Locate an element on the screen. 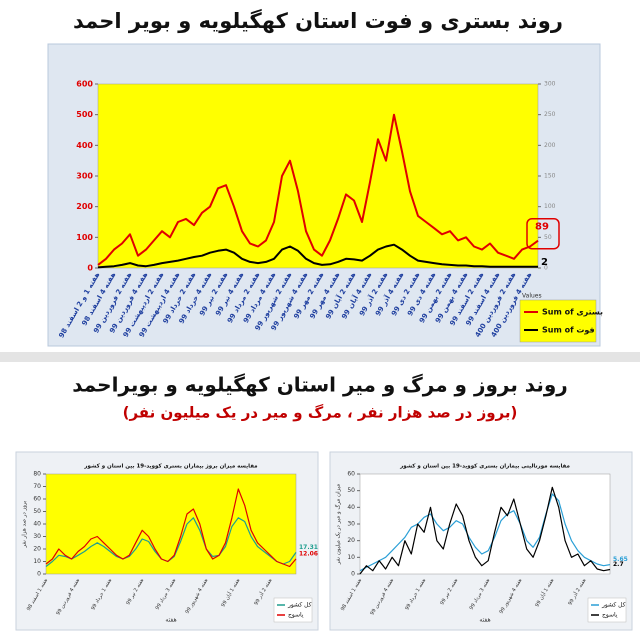 This screenshot has width=640, height=634. y-tick-label: 300 is located at coordinates (84, 176).